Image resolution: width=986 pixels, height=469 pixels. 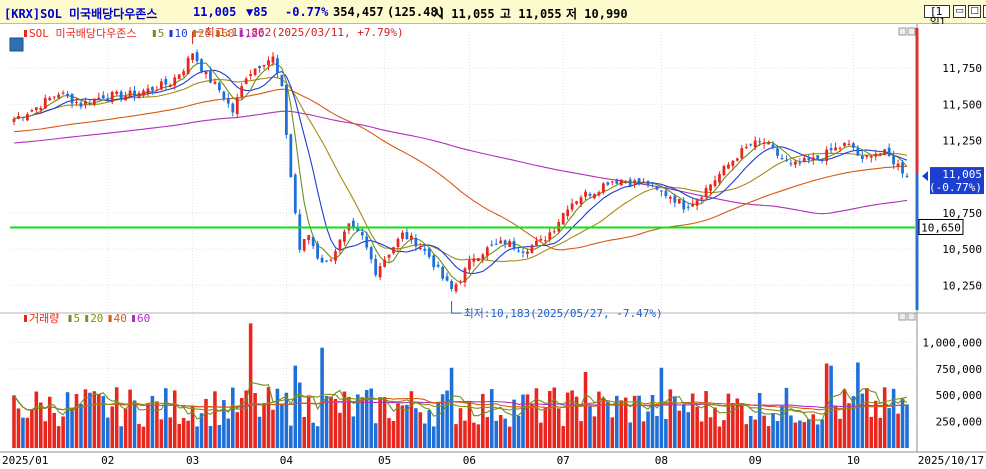 What do you see at coordinates (82, 33) in the screenshot?
I see `price-legend-label: SOL 미국배당다우존스` at bounding box center [82, 33].